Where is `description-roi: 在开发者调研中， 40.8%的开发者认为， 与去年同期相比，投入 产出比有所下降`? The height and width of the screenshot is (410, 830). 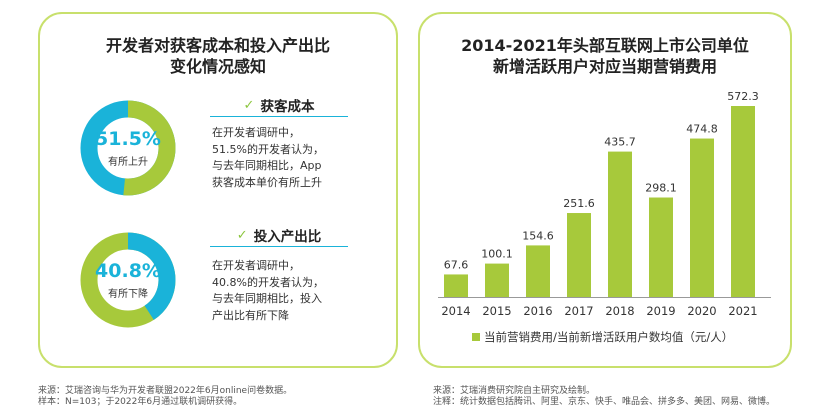
description-roi: 在开发者调研中， 40.8%的开发者认为， 与去年同期相比，投入 产出比有所下降 is located at coordinates (287, 291).